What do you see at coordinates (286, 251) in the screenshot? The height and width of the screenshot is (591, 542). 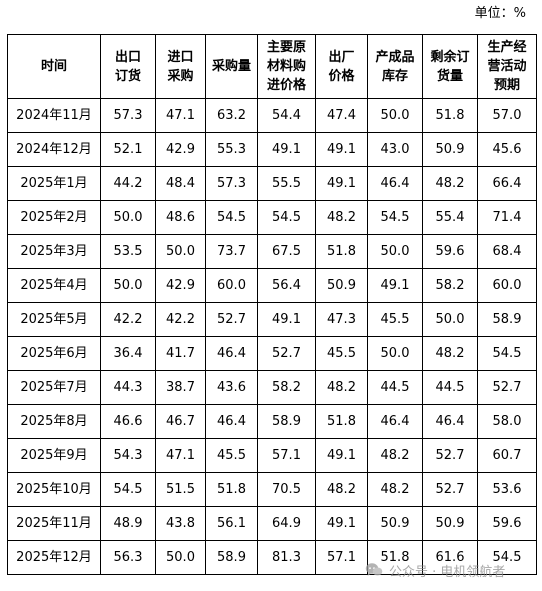 I see `table-cell: 67.5` at bounding box center [286, 251].